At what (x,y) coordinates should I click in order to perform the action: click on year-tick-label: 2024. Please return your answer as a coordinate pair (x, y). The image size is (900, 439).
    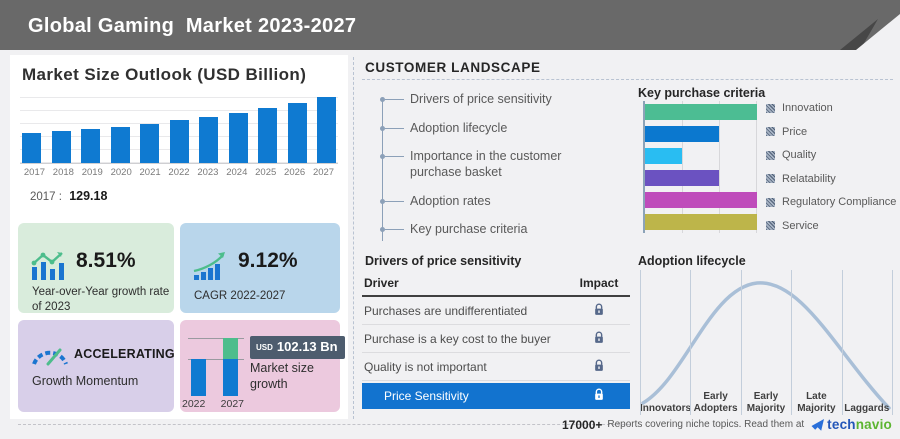
    Looking at the image, I should click on (237, 172).